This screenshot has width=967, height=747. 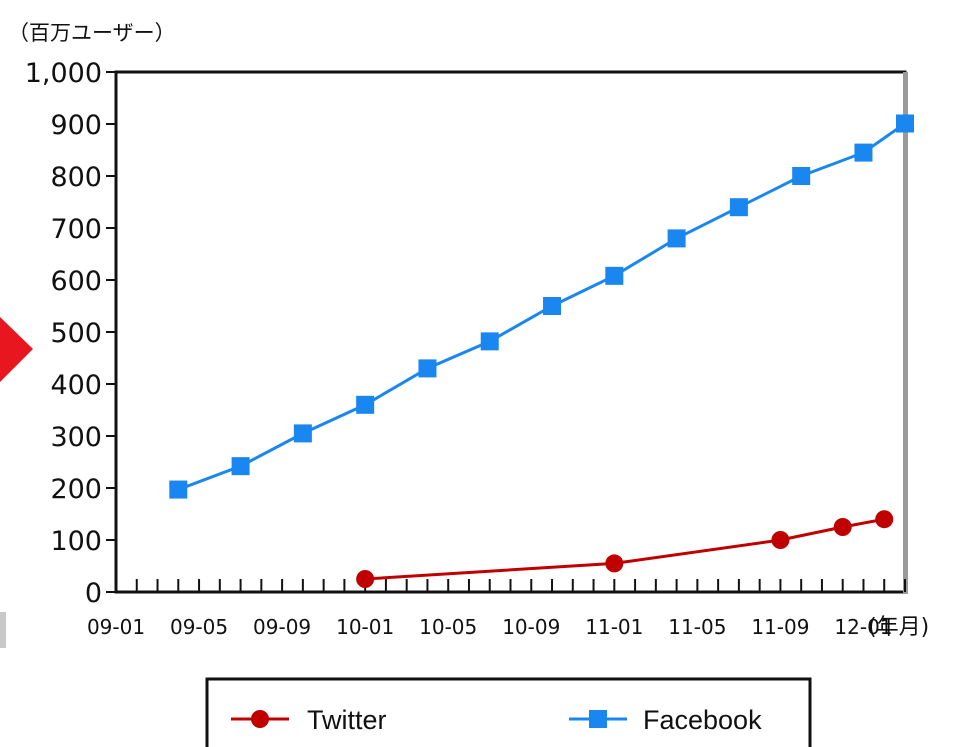 I want to click on left-edge-fragment, so click(x=3, y=630).